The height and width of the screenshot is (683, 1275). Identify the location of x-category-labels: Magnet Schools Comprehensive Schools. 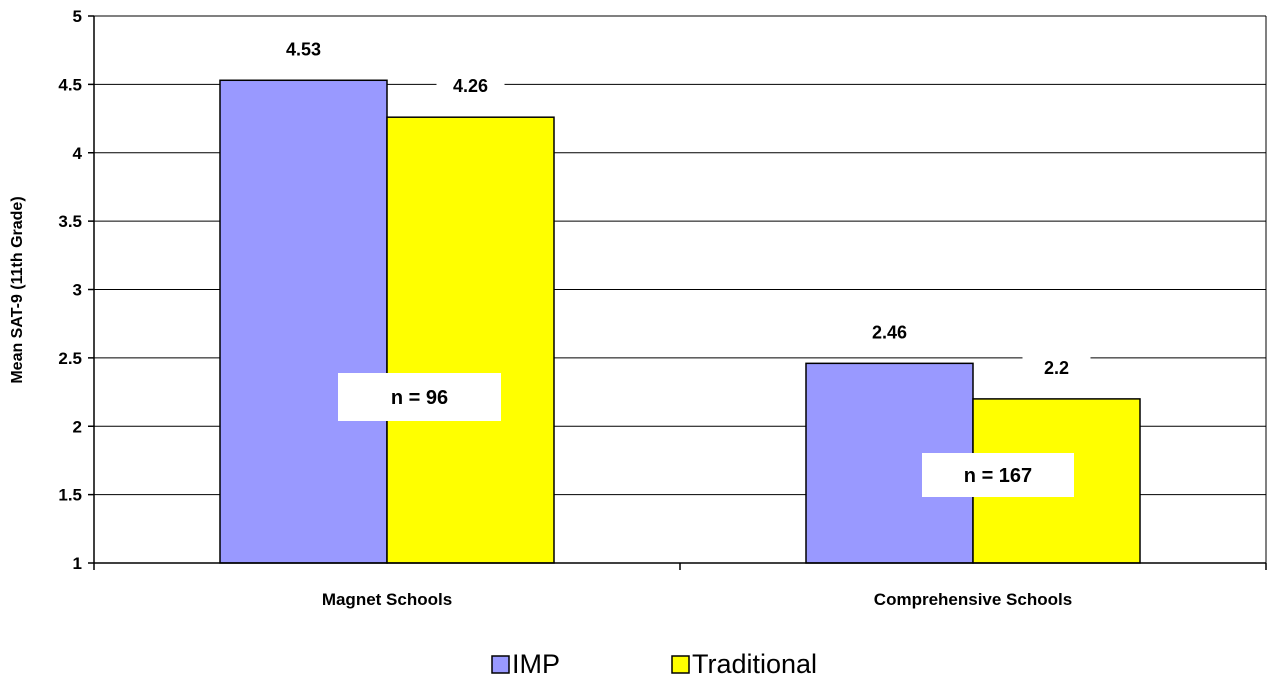
(697, 599).